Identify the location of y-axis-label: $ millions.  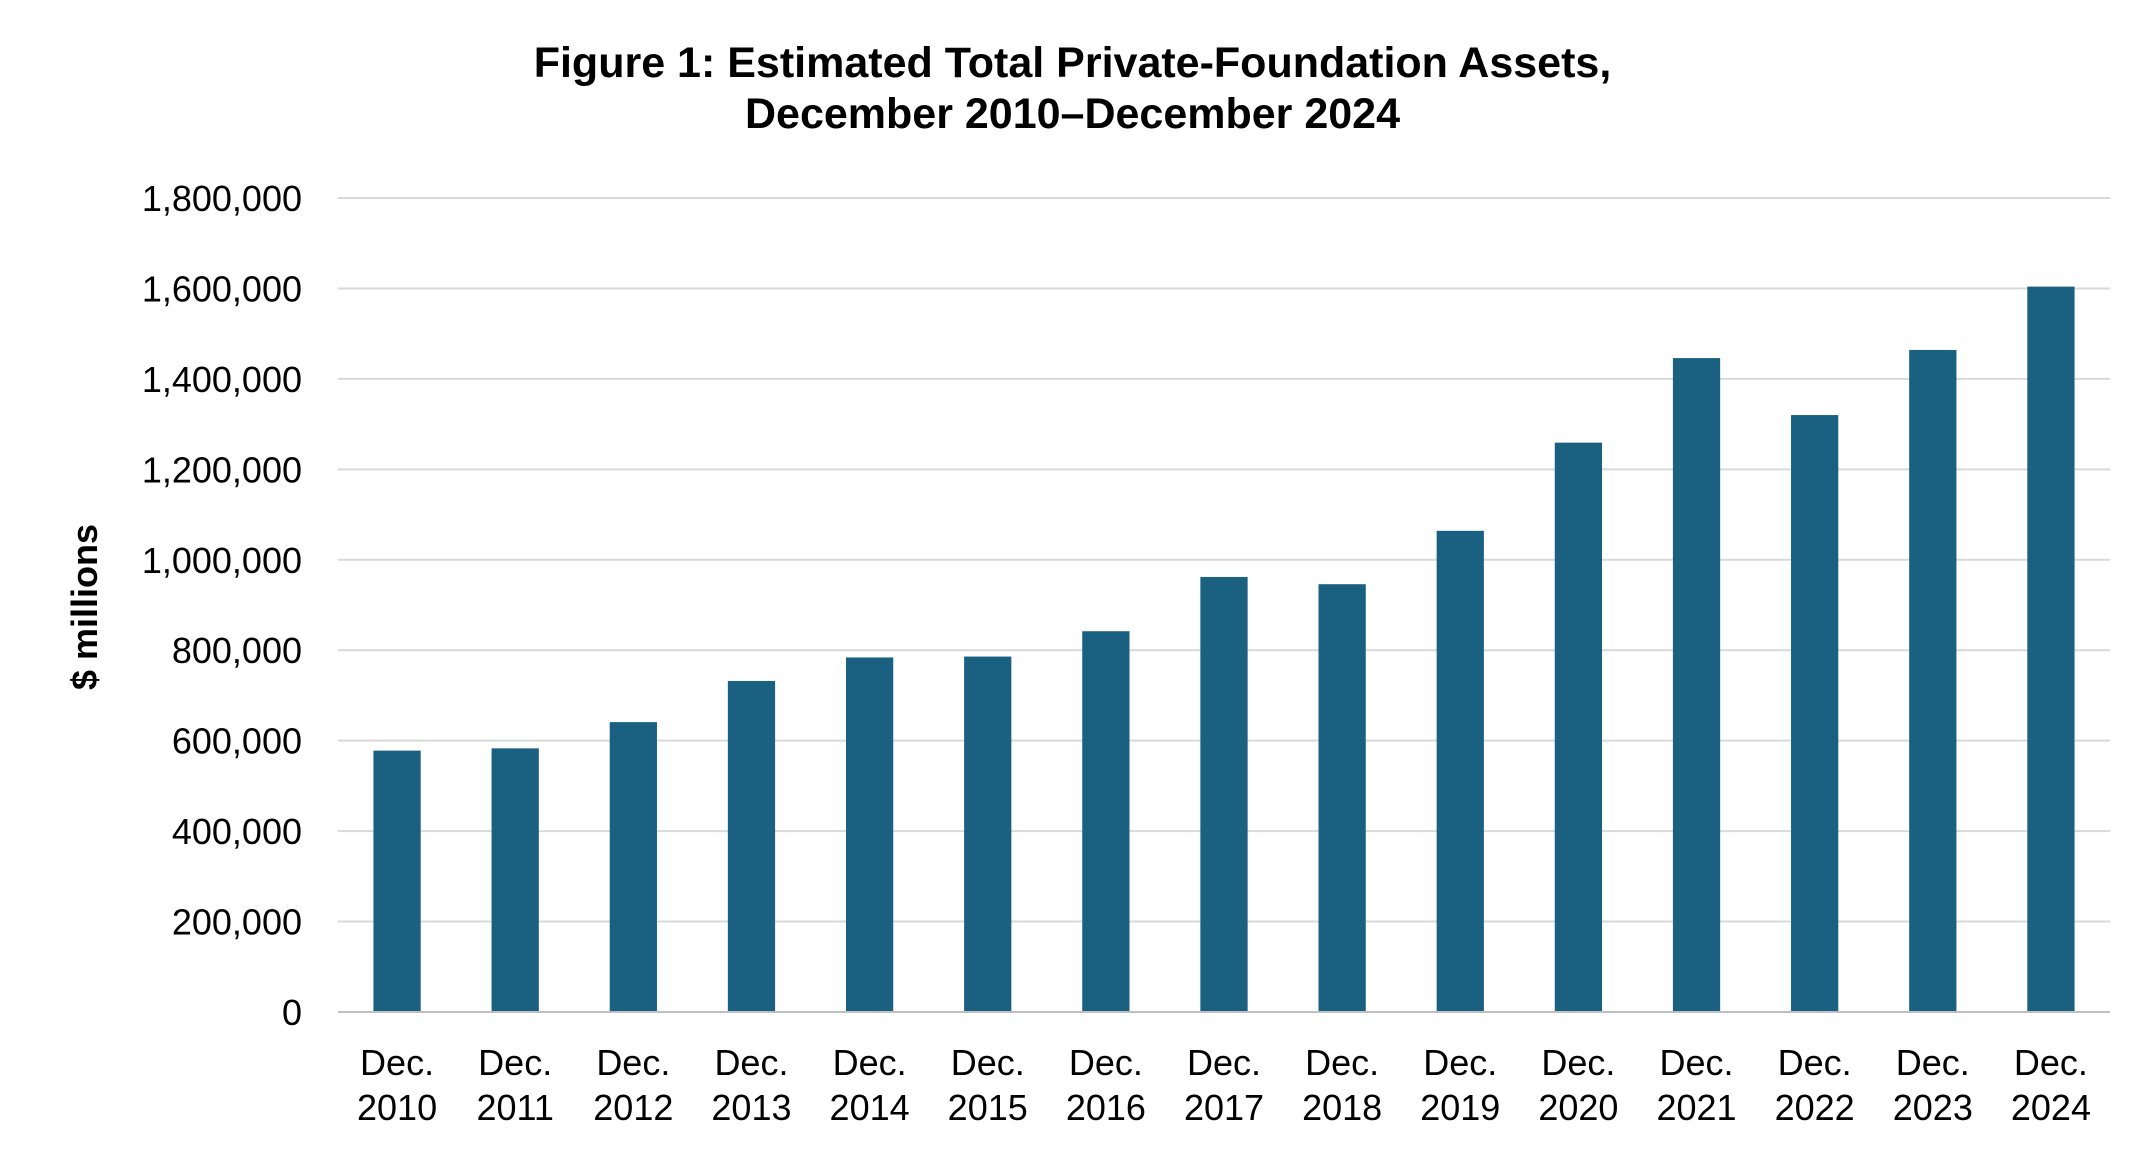
(84, 607).